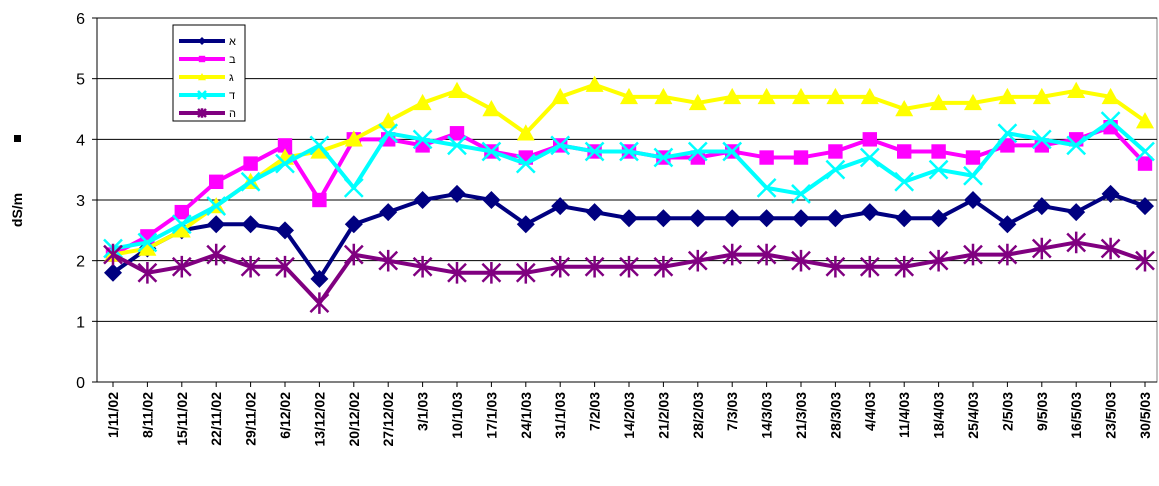  What do you see at coordinates (86, 201) in the screenshot?
I see `y-axis-ticks: 0 1 2 3 4 5 6` at bounding box center [86, 201].